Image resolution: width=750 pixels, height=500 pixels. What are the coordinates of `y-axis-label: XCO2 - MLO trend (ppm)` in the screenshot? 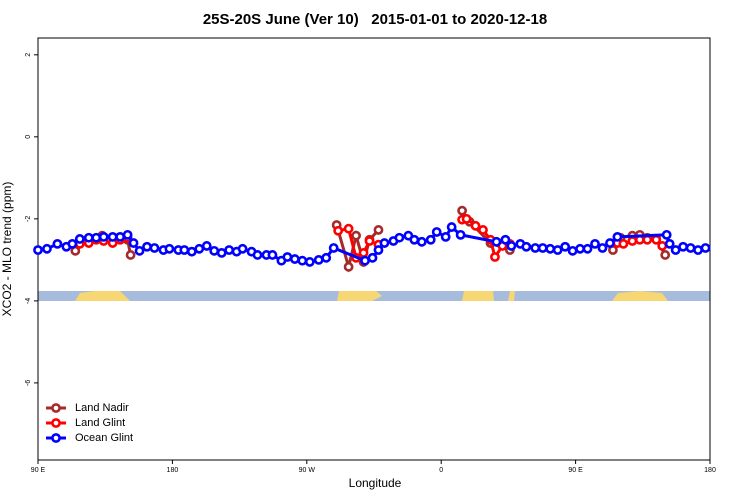 It's located at (7, 249).